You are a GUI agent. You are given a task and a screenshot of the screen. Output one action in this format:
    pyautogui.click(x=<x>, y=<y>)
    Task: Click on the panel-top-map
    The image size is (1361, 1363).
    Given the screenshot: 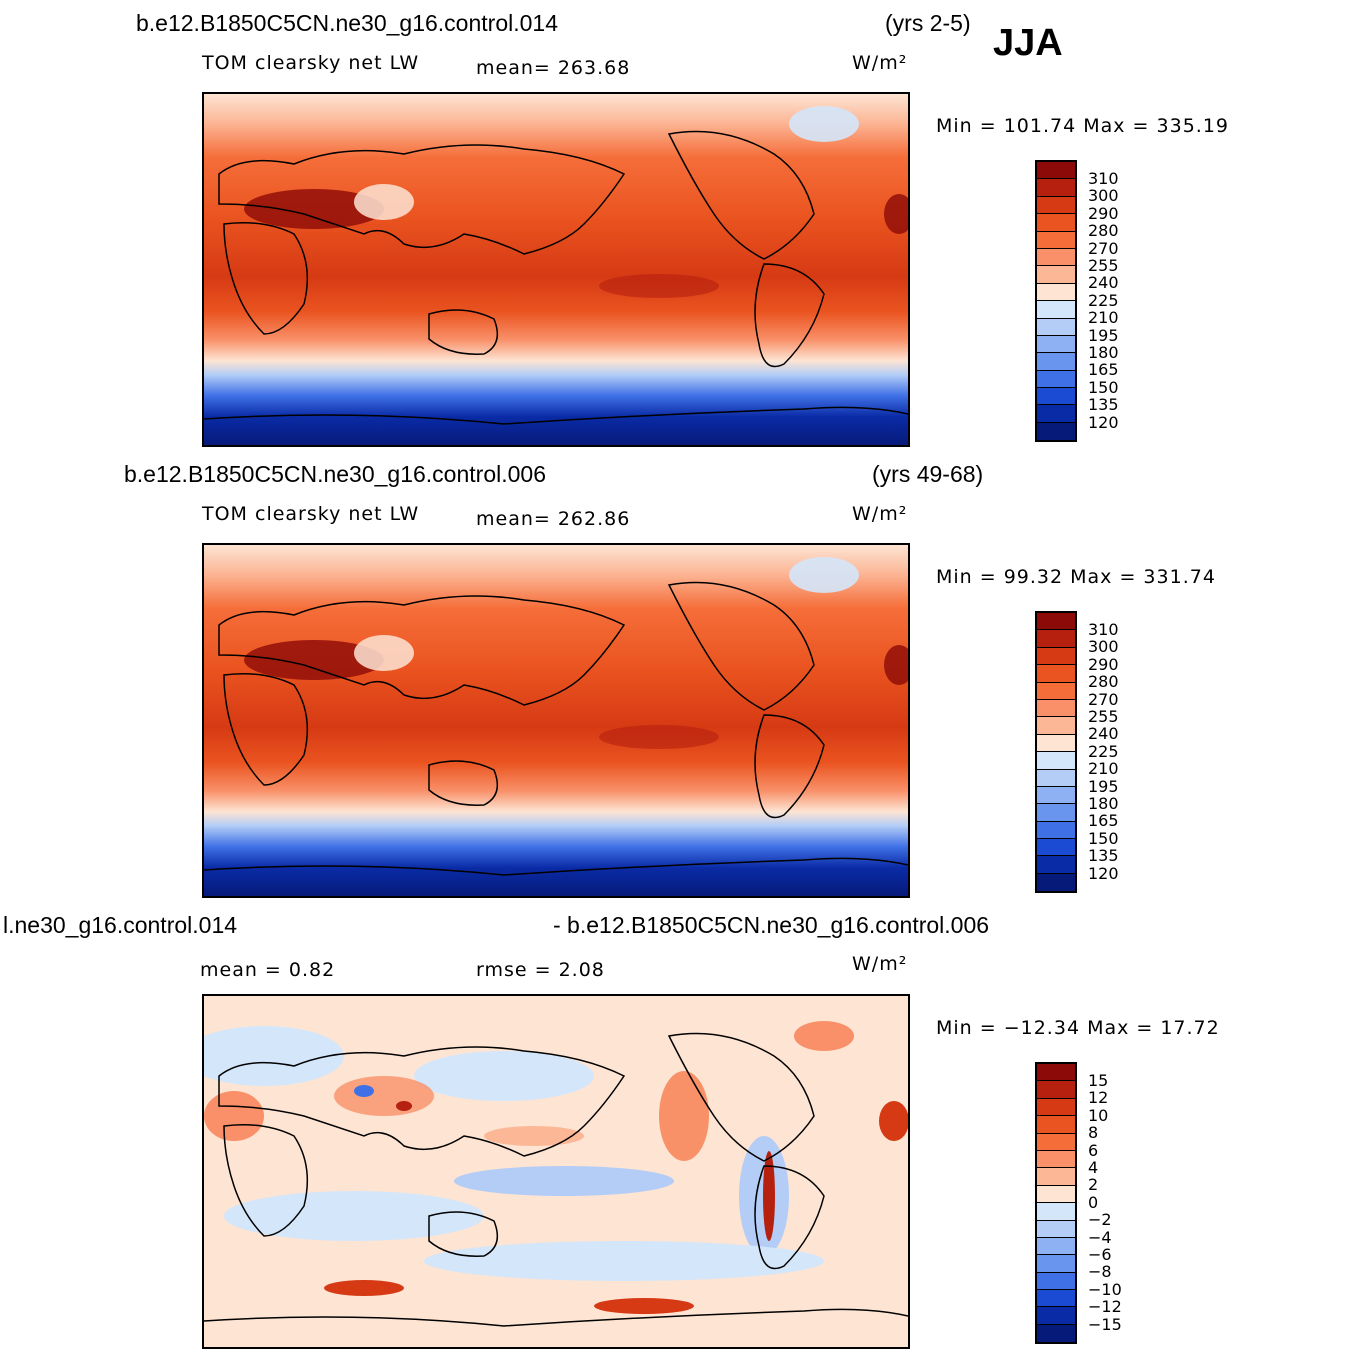 What is the action you would take?
    pyautogui.click(x=556, y=269)
    